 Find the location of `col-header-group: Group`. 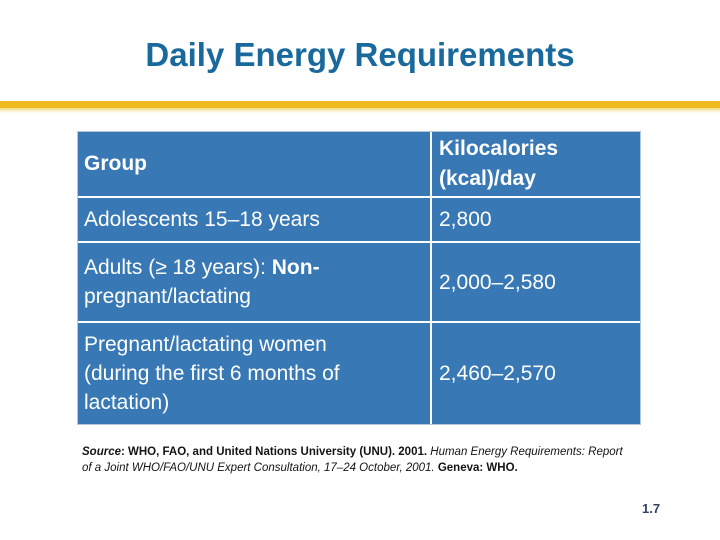

col-header-group: Group is located at coordinates (254, 164).